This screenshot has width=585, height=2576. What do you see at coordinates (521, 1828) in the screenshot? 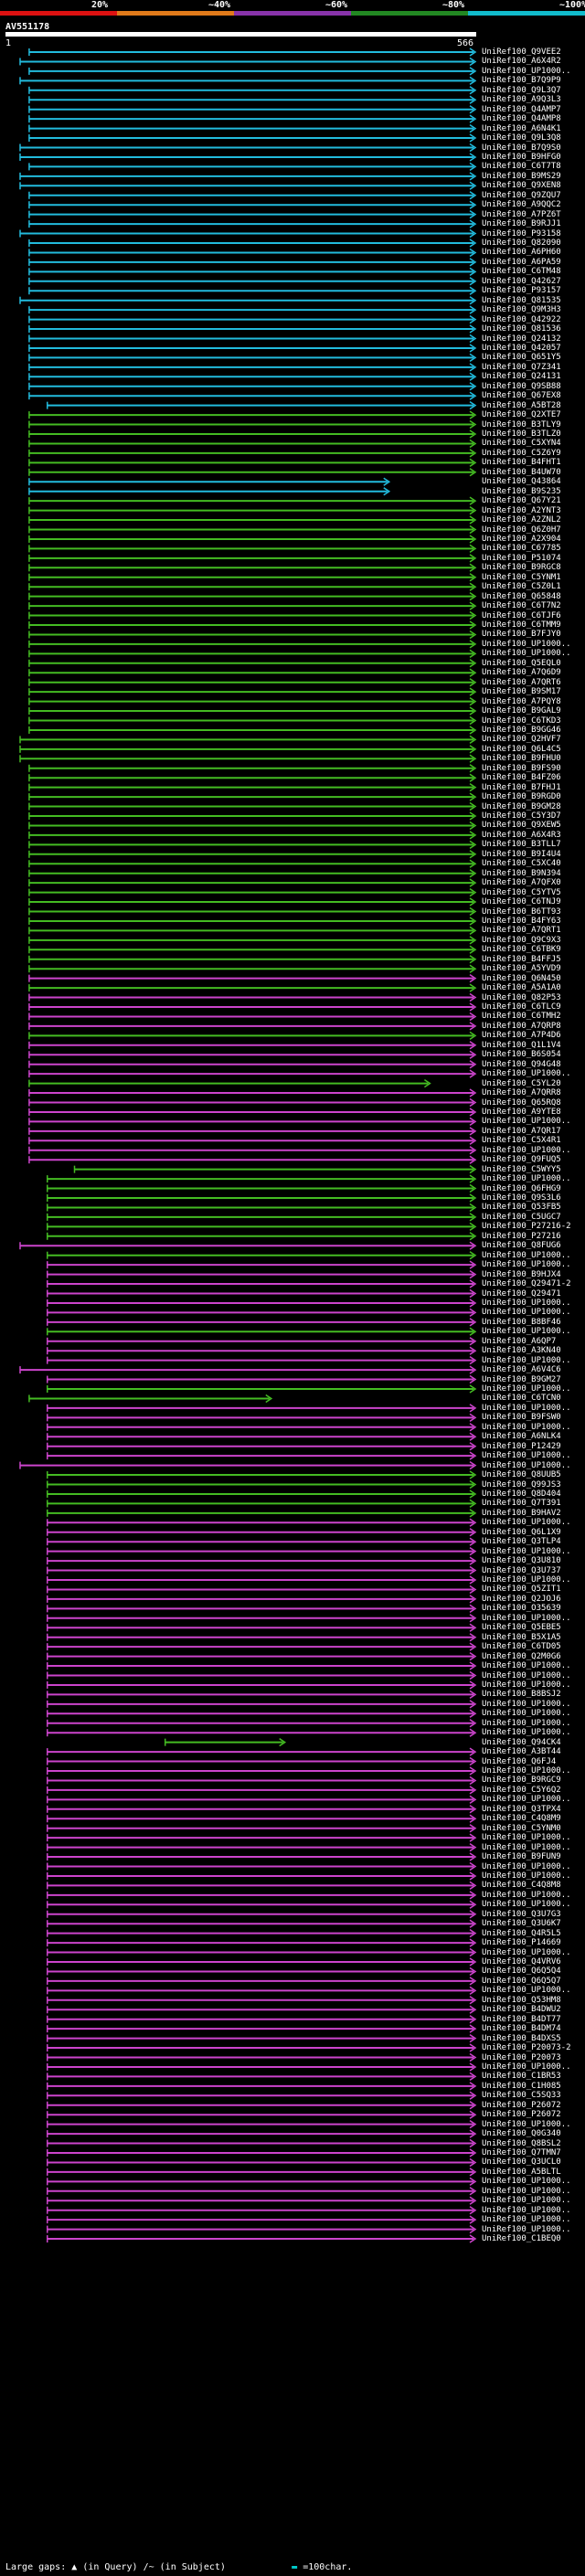
I see `hit-label: UniRef100_C5YNM0` at bounding box center [521, 1828].